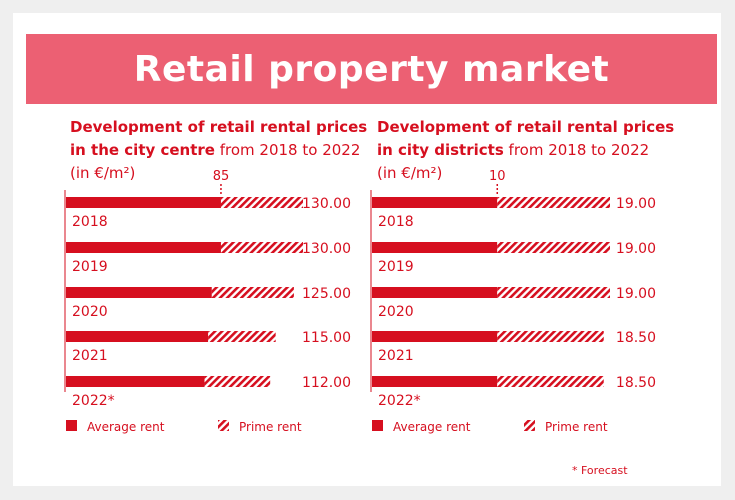 This screenshot has width=735, height=500. I want to click on footnote-forecast: * Forecast, so click(600, 470).